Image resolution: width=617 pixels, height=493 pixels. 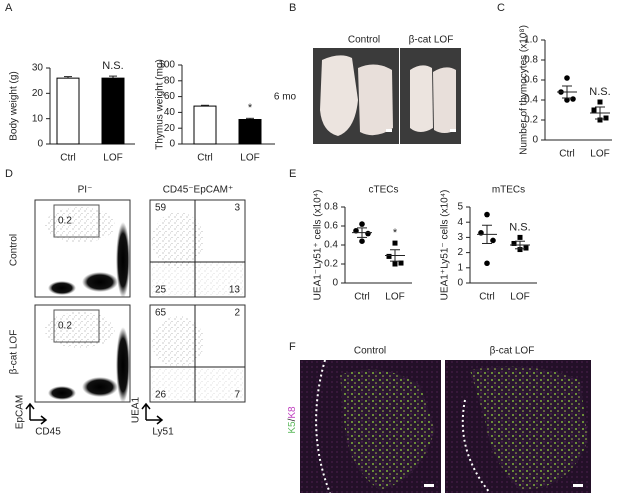 What do you see at coordinates (9, 8) in the screenshot?
I see `panel-label: A` at bounding box center [9, 8].